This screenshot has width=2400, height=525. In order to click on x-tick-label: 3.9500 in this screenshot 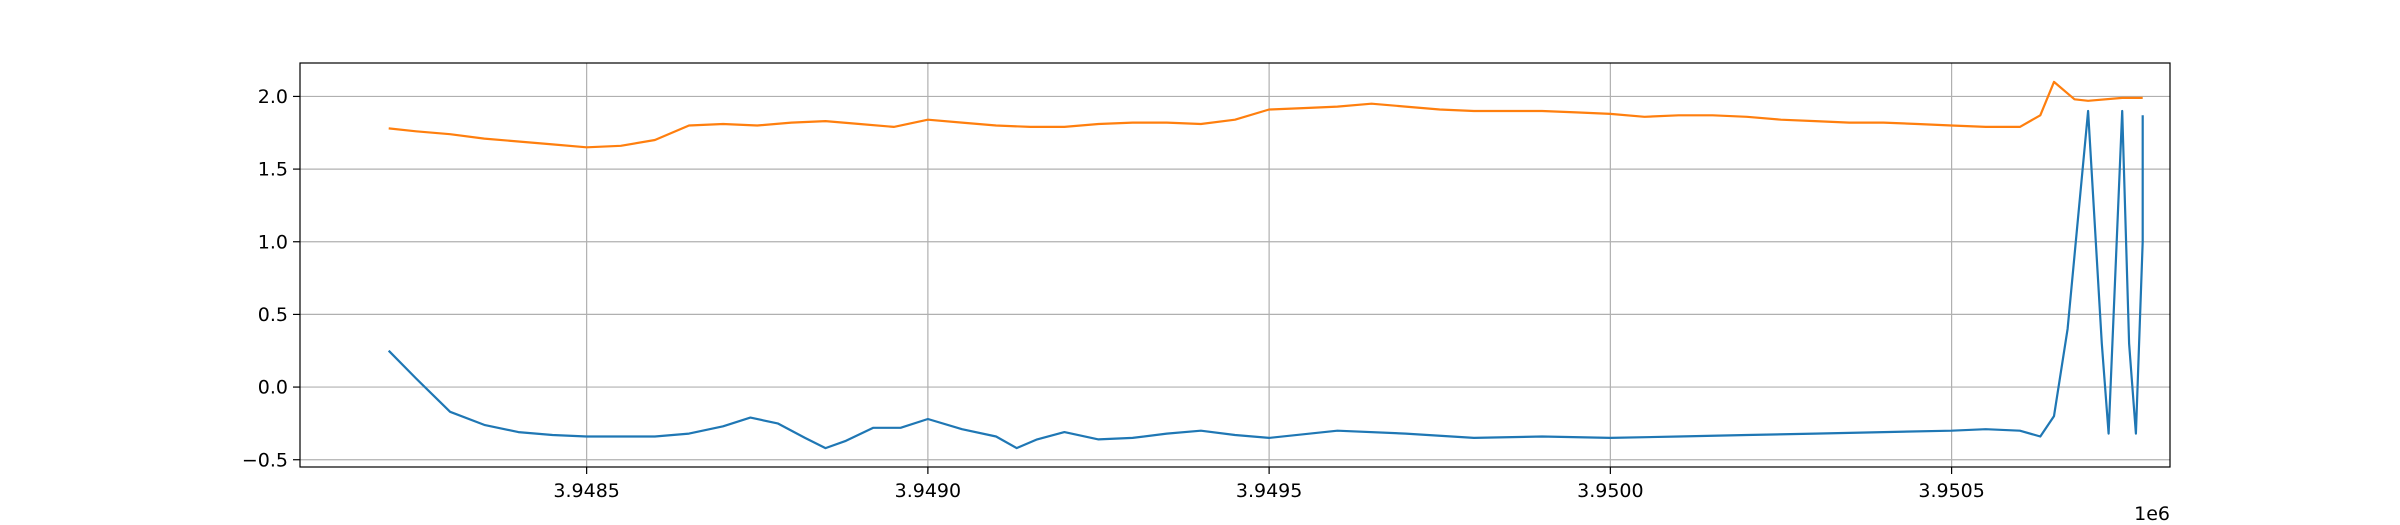, I will do `click(1610, 491)`.